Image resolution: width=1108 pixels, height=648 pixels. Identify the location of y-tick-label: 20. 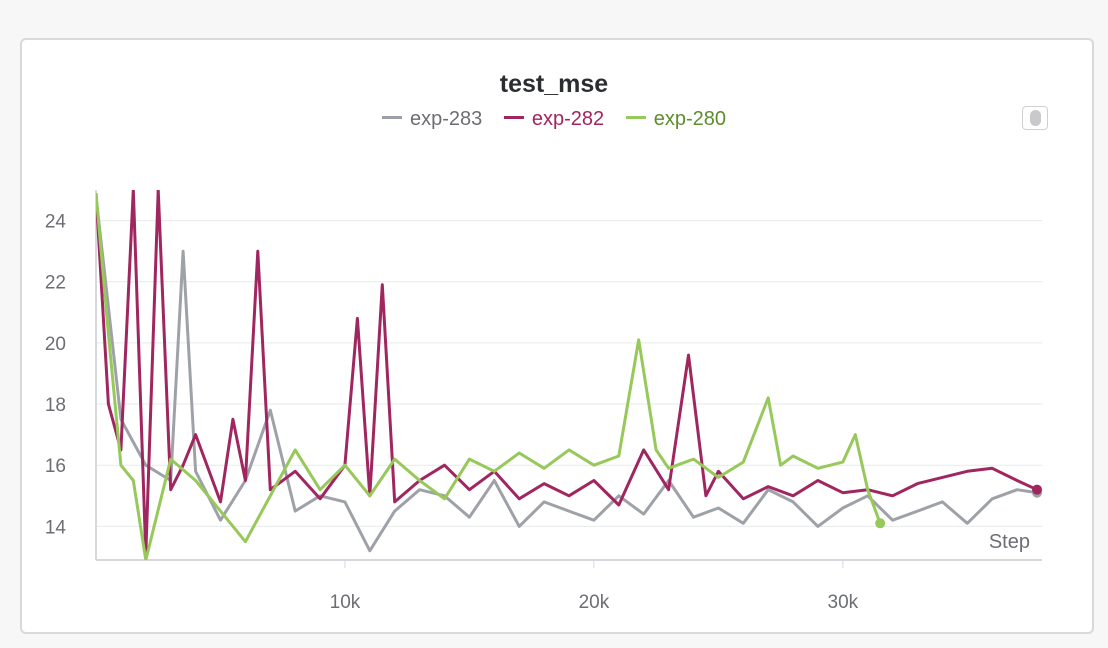
(55, 344).